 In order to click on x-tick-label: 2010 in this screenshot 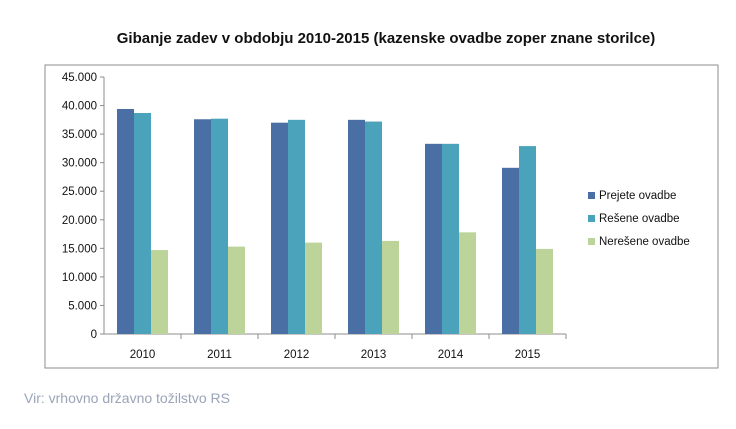, I will do `click(143, 355)`.